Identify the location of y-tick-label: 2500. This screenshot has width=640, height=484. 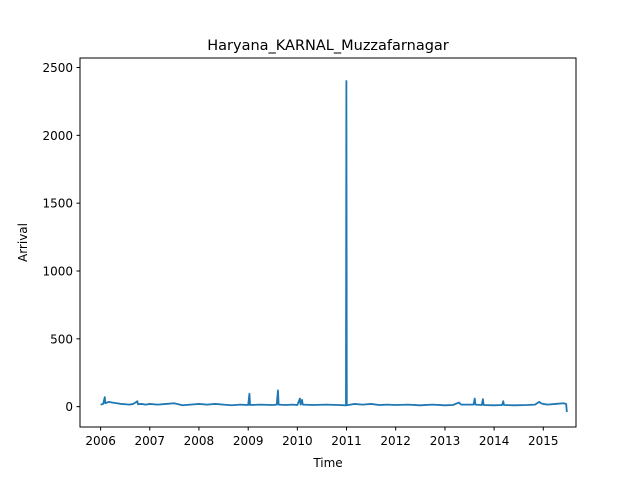
(57, 68).